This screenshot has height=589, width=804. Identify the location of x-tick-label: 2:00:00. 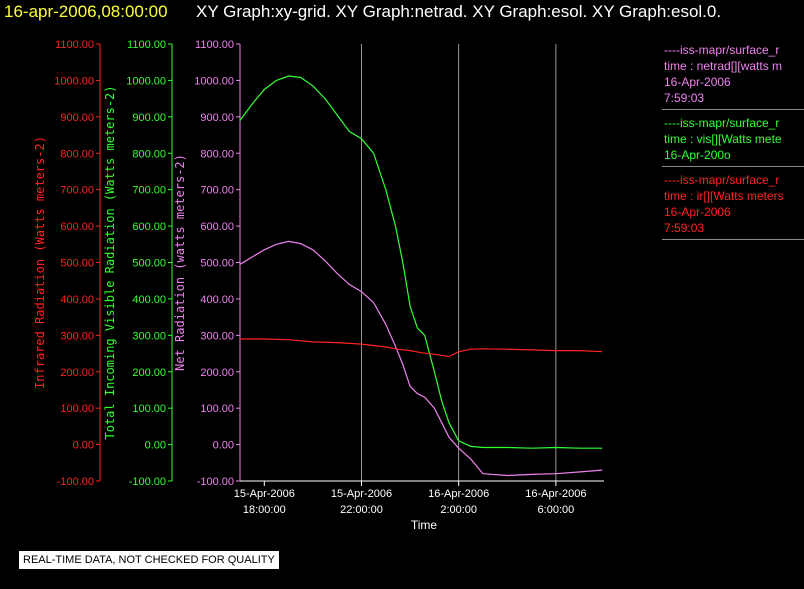
(458, 510).